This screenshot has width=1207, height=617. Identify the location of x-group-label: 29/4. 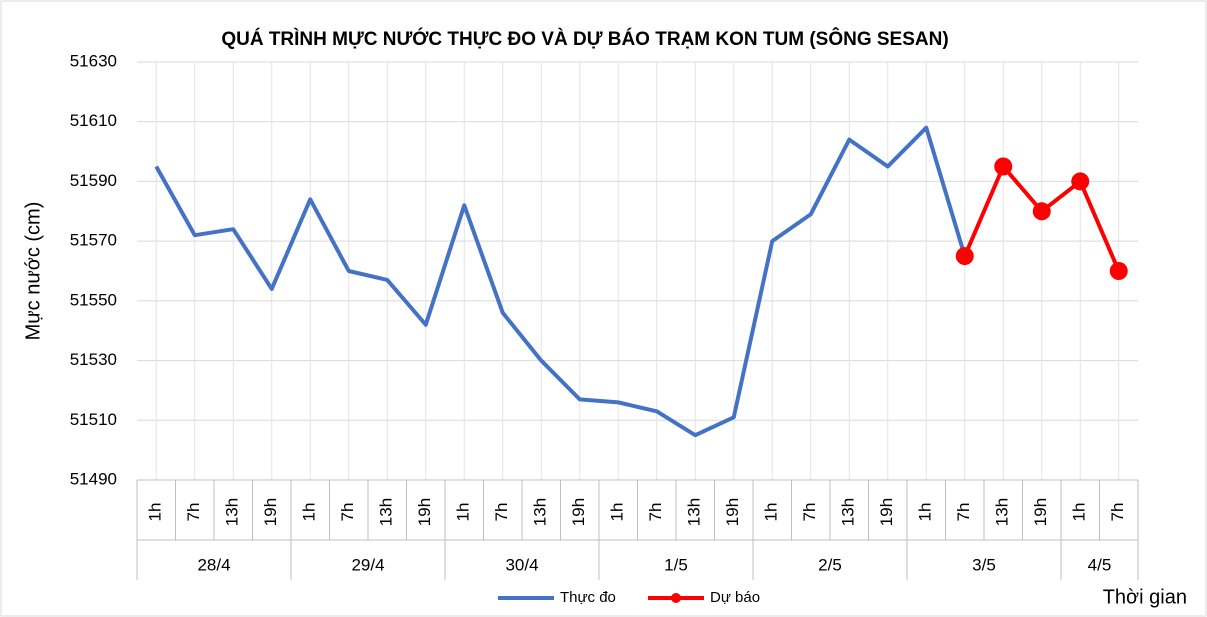
(367, 564).